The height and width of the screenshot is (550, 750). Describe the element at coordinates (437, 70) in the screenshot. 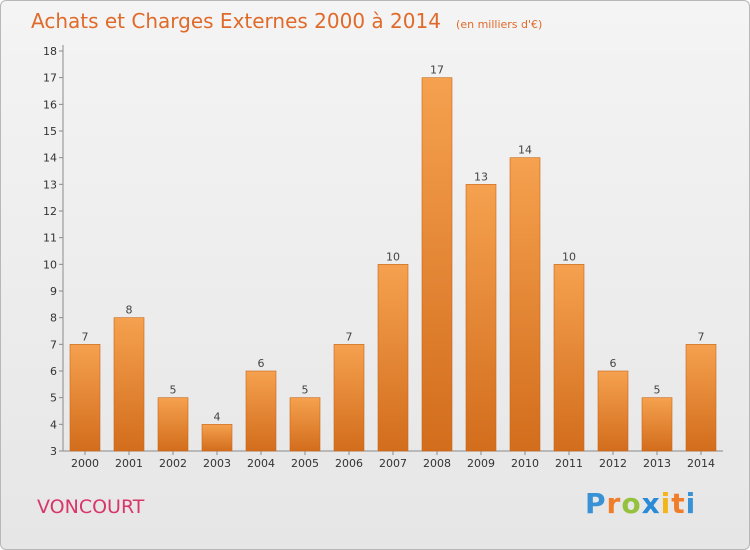

I see `bar-value-label: 17` at that location.